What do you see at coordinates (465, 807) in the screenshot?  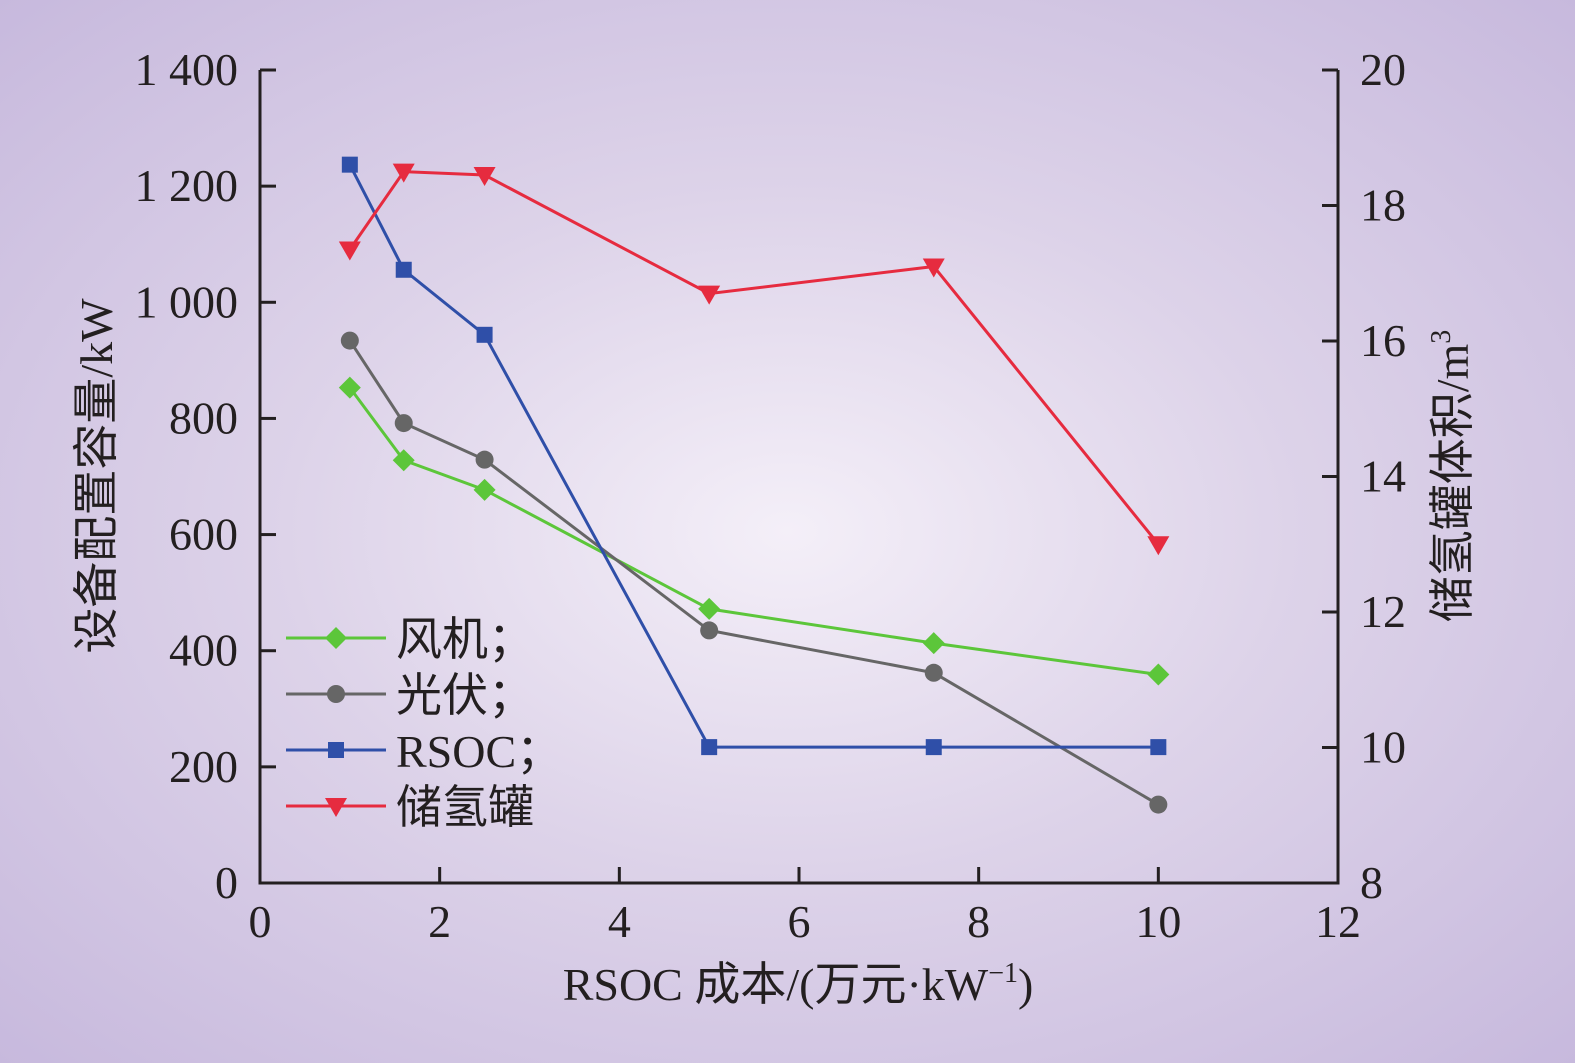 I see `legend-label-h2-tank: 储氢罐` at bounding box center [465, 807].